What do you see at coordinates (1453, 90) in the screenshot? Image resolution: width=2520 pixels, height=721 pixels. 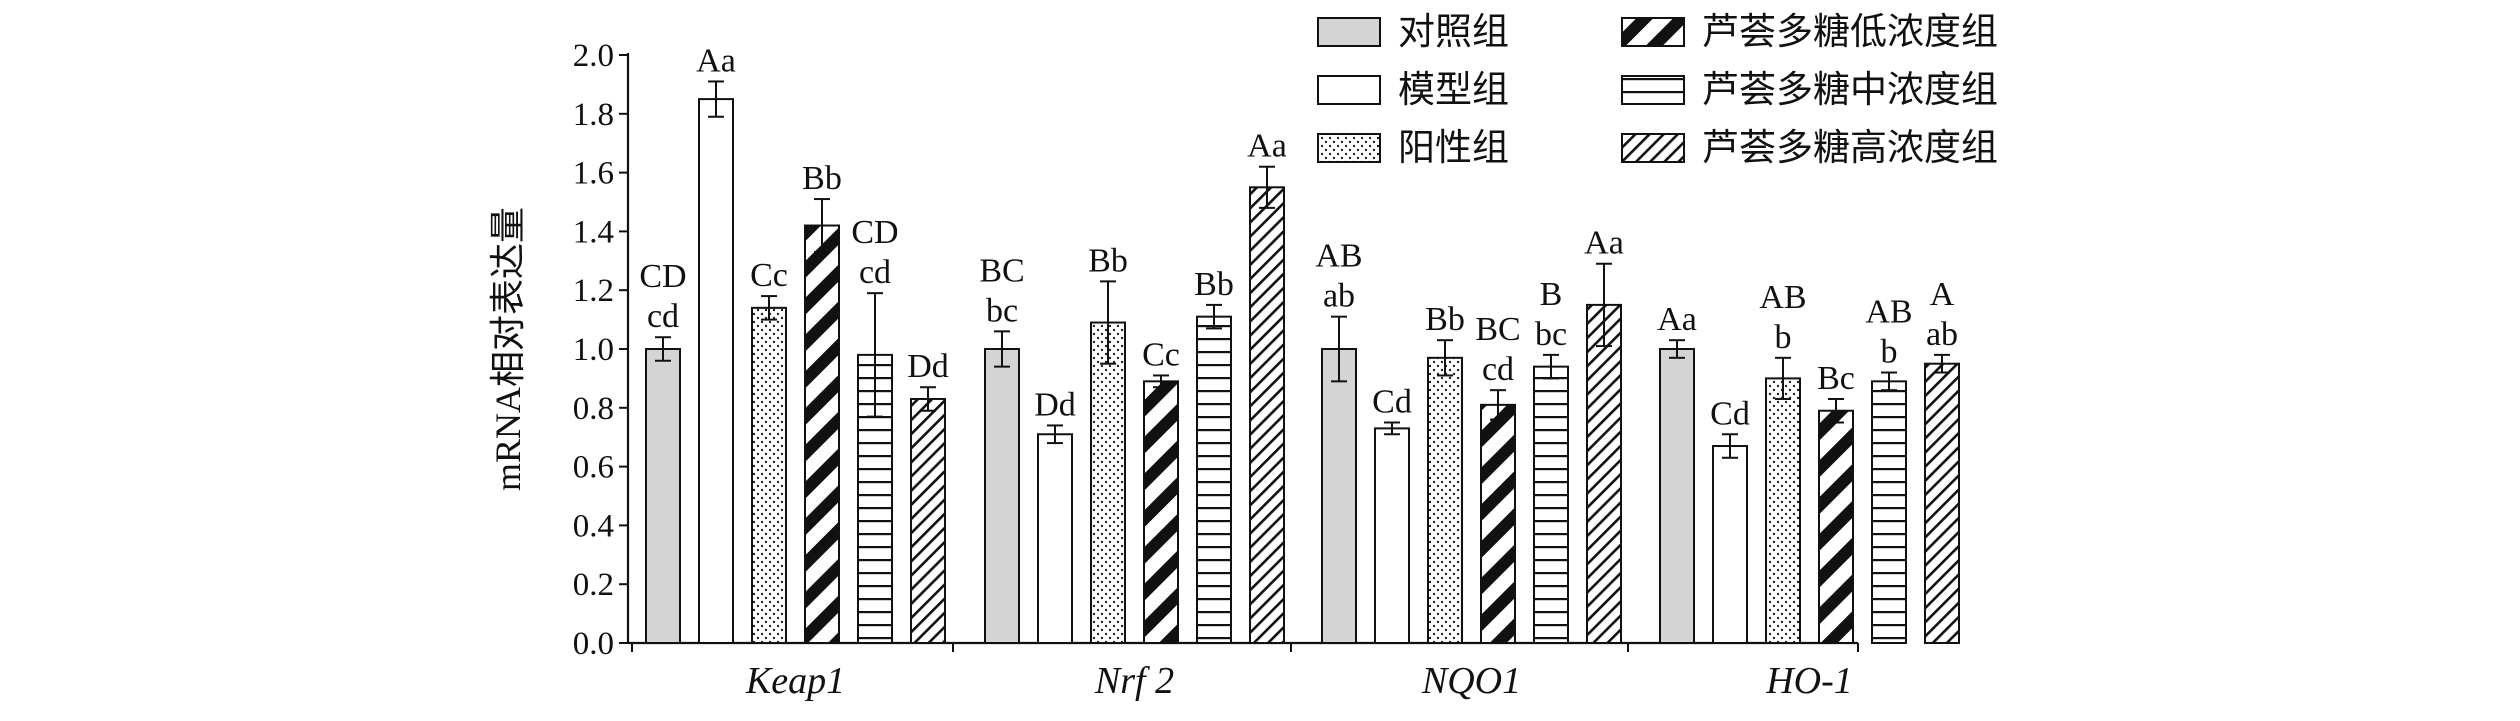 I see `legend-label: 模型组` at bounding box center [1453, 90].